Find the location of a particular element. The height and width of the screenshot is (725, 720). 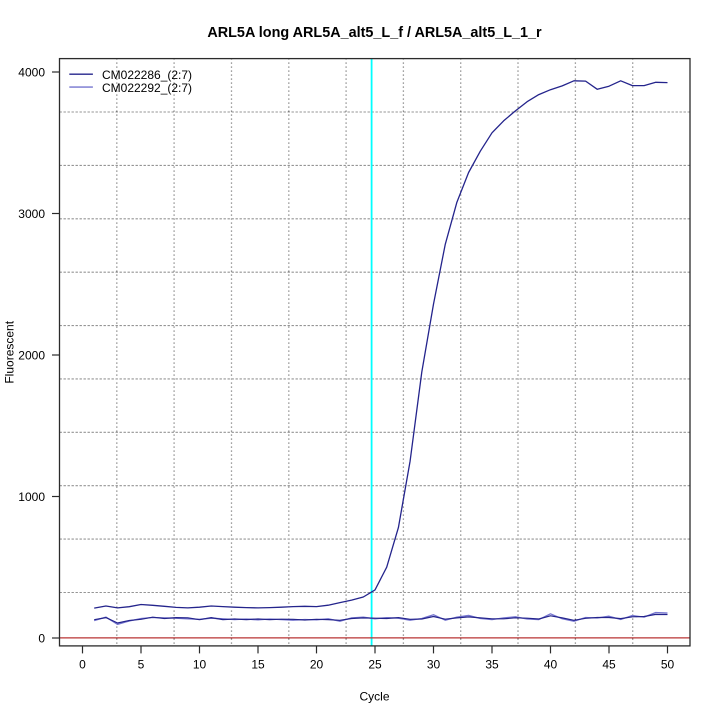

svg-text: 45 is located at coordinates (609, 665).